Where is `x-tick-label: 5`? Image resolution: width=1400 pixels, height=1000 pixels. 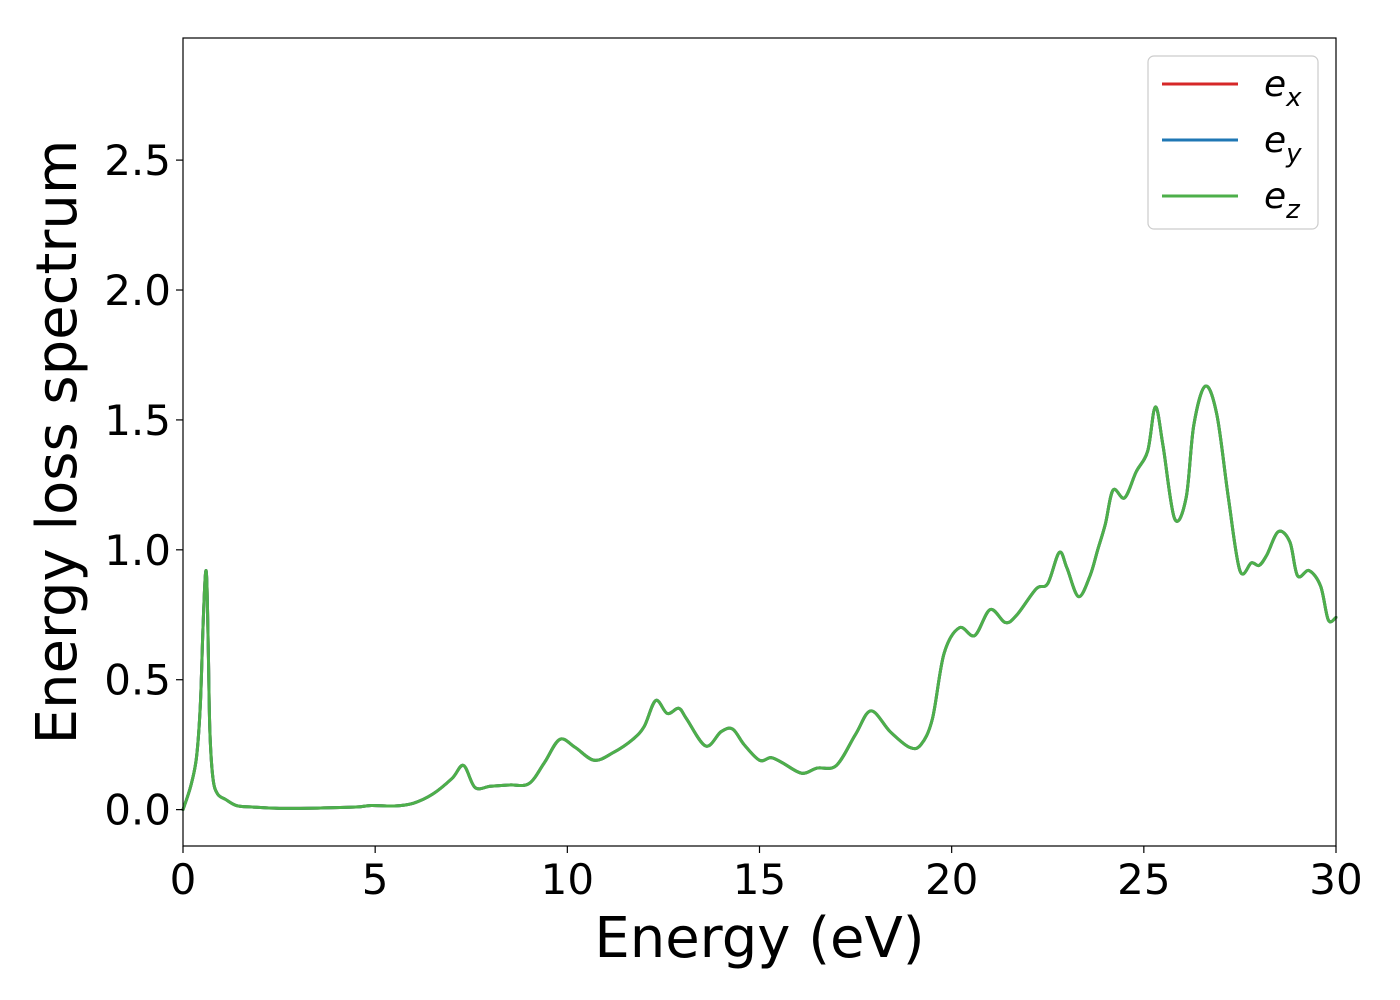
x-tick-label: 5 is located at coordinates (375, 879).